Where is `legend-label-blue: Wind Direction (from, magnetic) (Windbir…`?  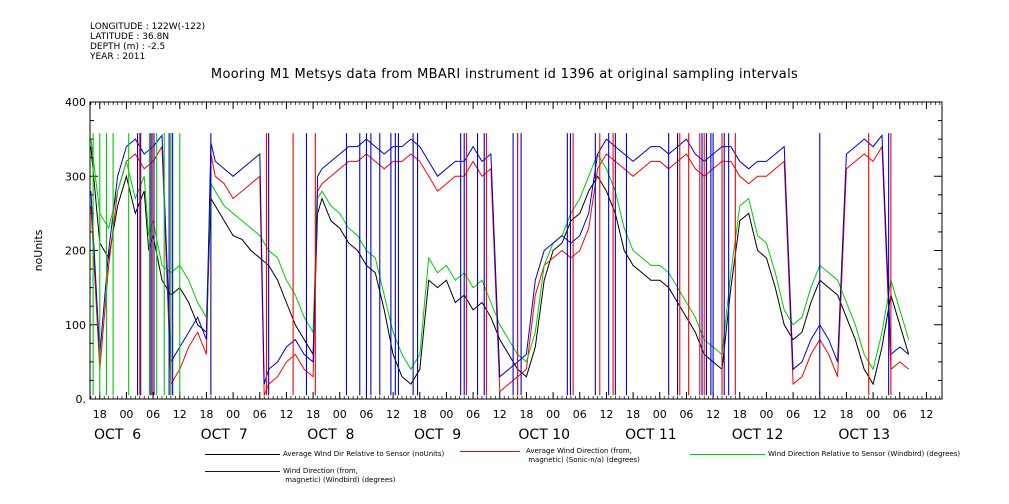
legend-label-blue: Wind Direction (from, magnetic) (Windbir… is located at coordinates (339, 475).